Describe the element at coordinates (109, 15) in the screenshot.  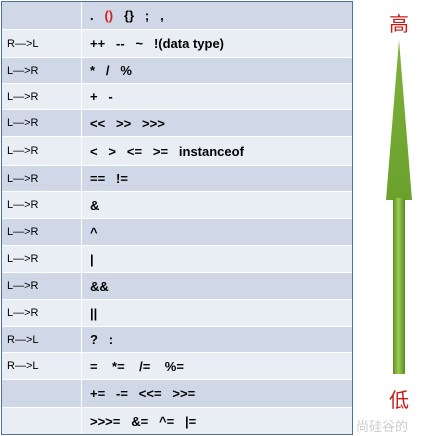
I see `parentheses-operator: ()` at that location.